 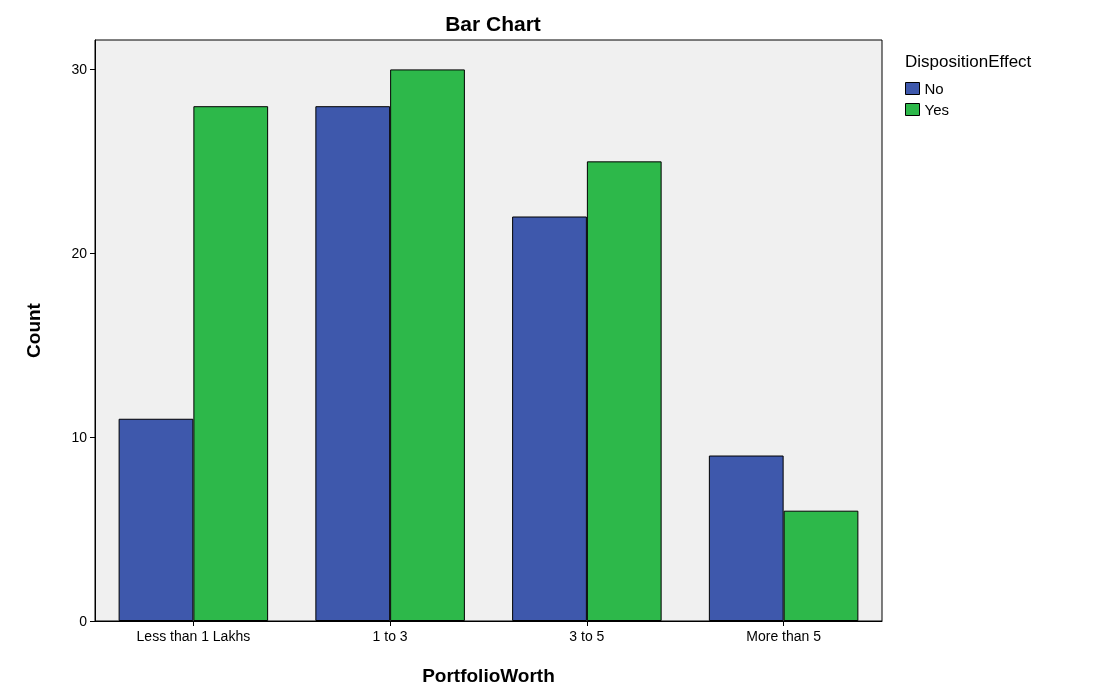 What do you see at coordinates (488, 675) in the screenshot?
I see `x-axis-title: PortfolioWorth` at bounding box center [488, 675].